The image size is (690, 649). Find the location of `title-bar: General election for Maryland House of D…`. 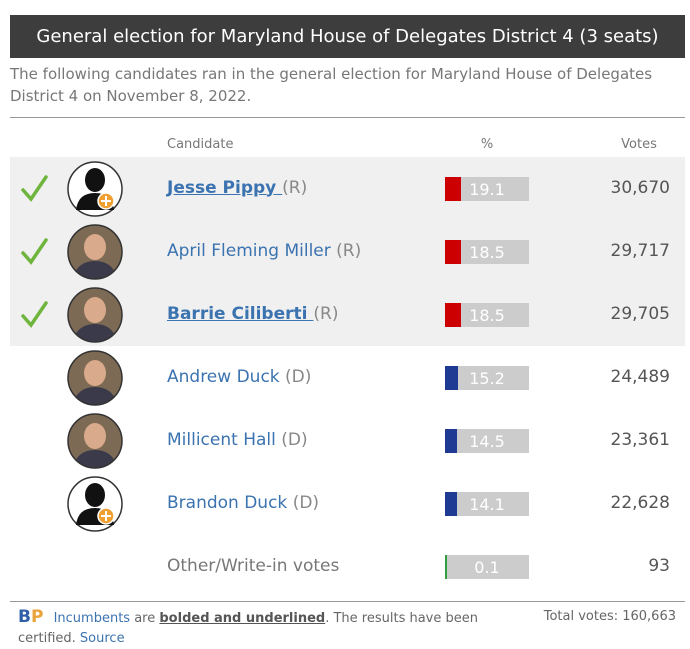

title-bar: General election for Maryland House of D… is located at coordinates (347, 36).